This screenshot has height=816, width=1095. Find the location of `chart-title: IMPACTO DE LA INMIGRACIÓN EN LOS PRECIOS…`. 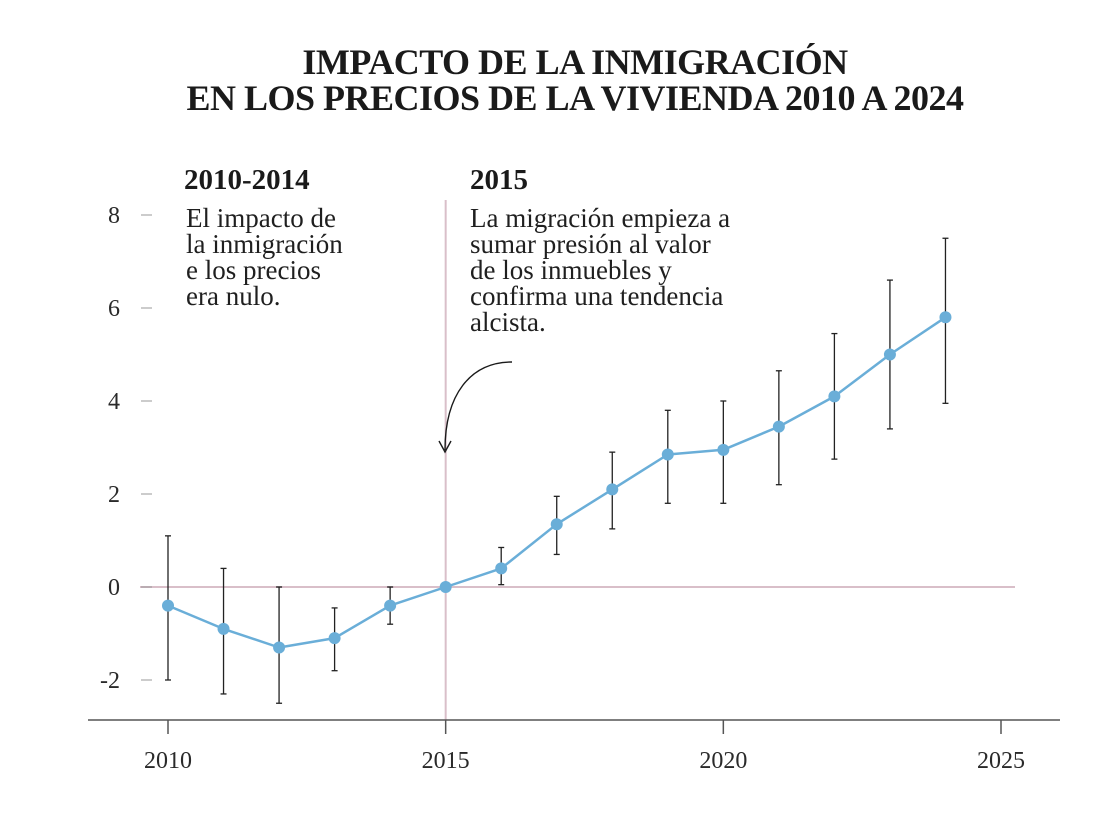

chart-title: IMPACTO DE LA INMIGRACIÓN EN LOS PRECIOS… is located at coordinates (547, 80).